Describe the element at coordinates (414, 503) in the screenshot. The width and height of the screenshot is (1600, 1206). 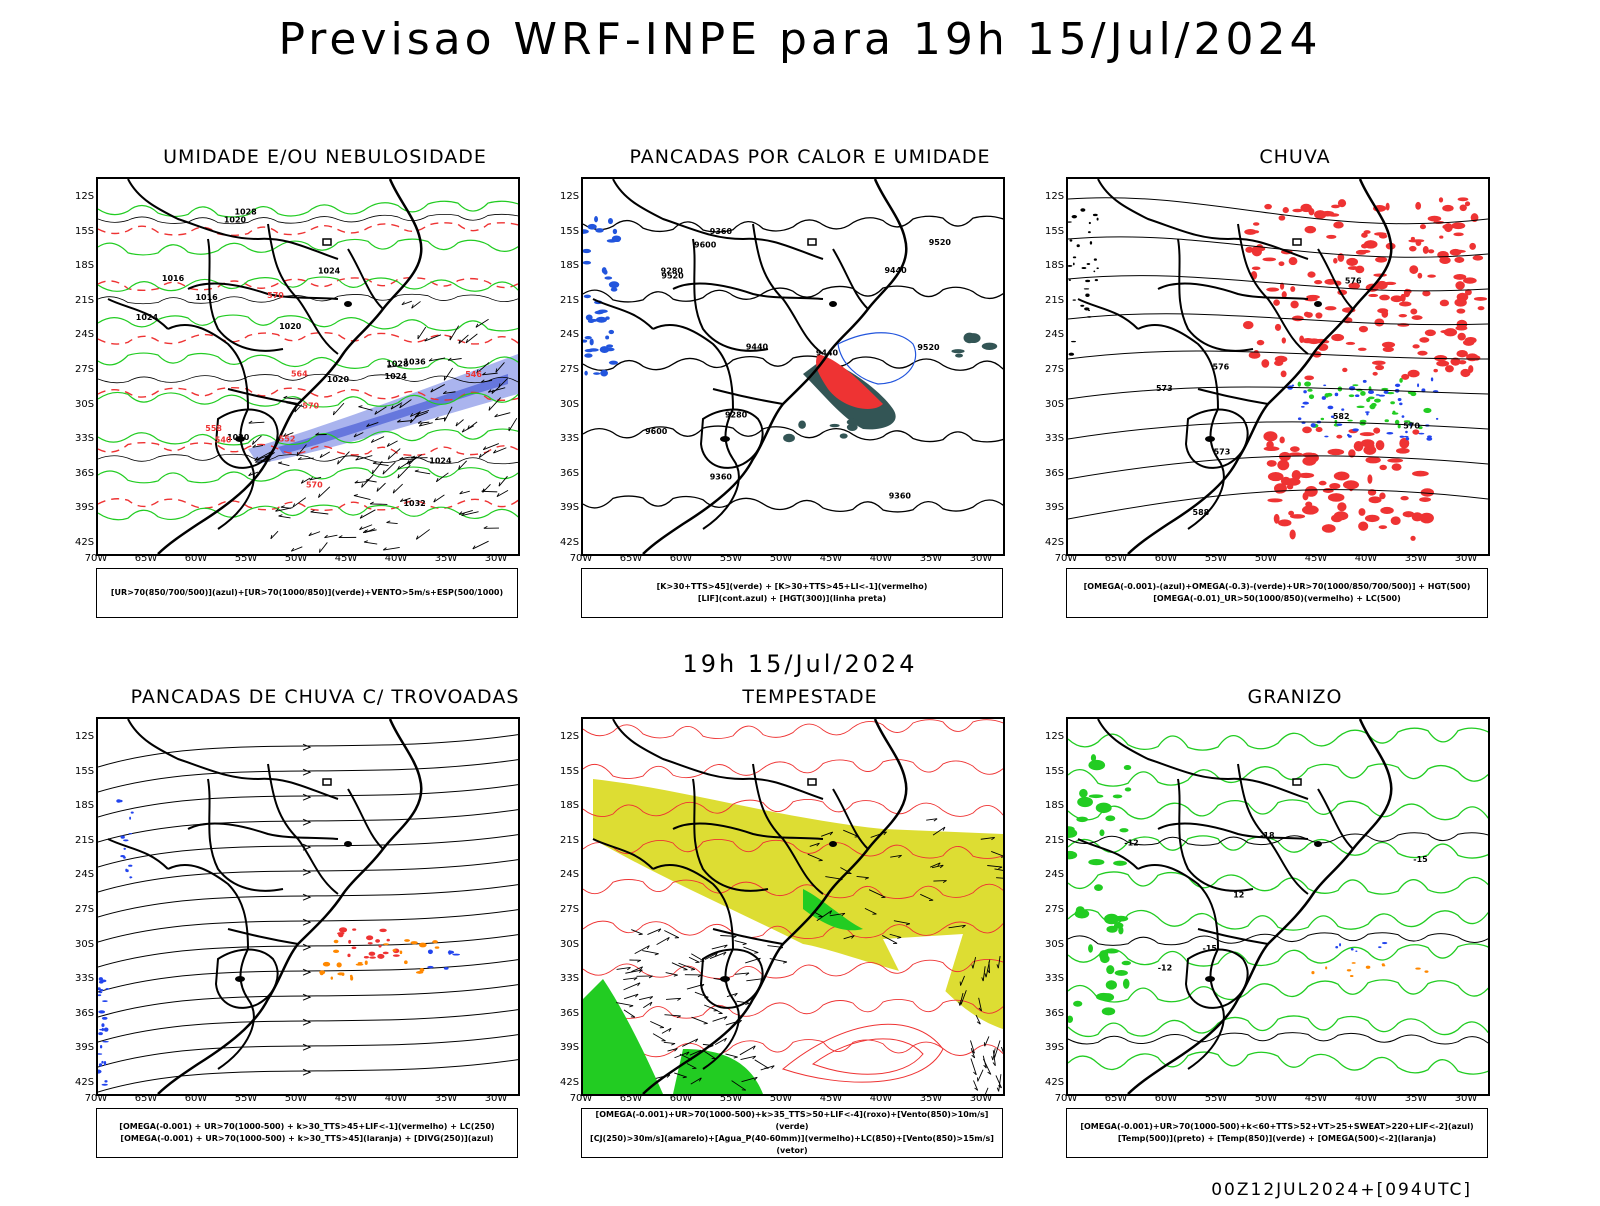
I see `contour-label: 1032` at that location.